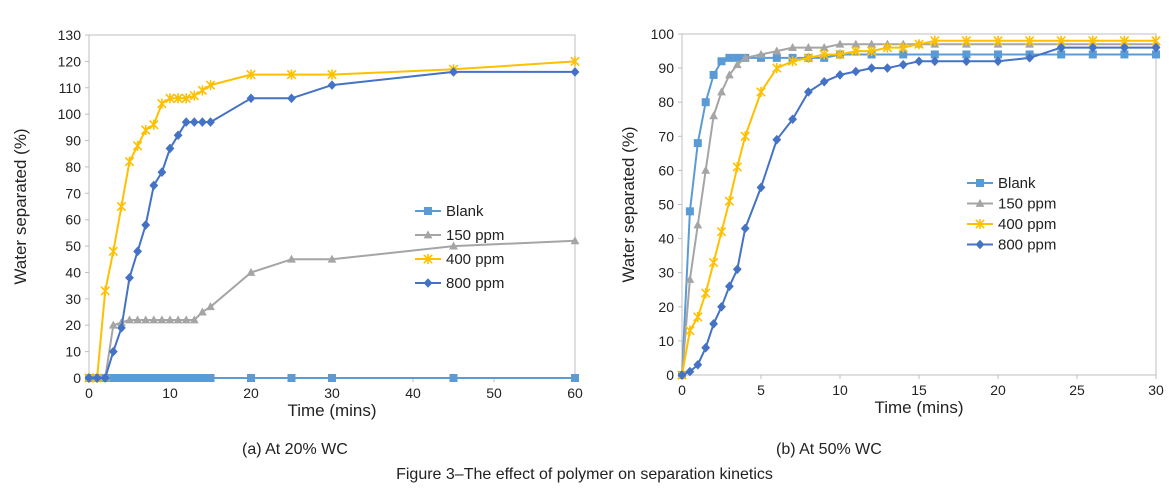 This screenshot has height=489, width=1169. I want to click on x-tick-label: 25, so click(1077, 390).